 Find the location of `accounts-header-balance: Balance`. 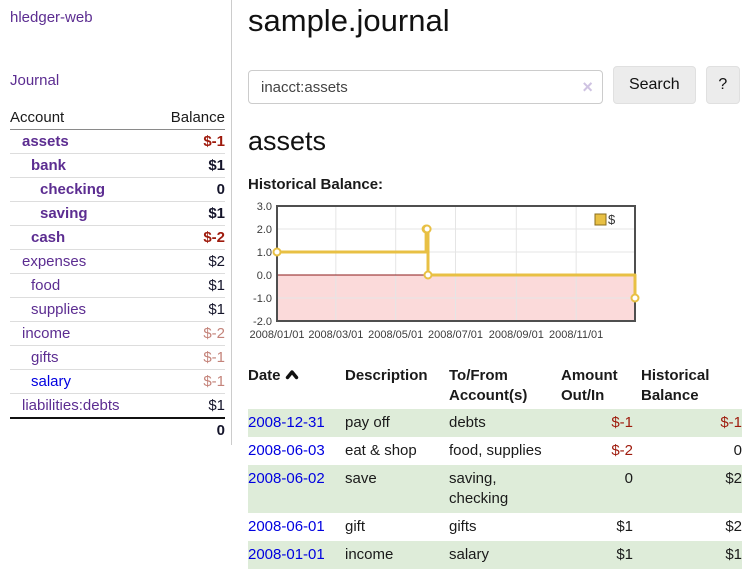

accounts-header-balance: Balance is located at coordinates (189, 118).